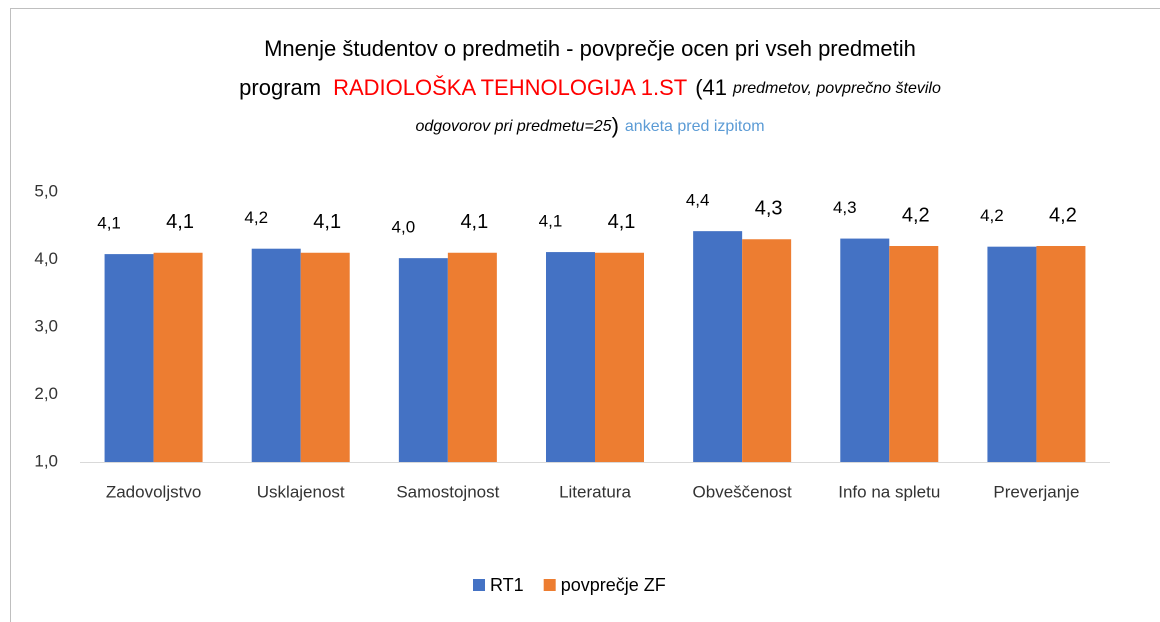 This screenshot has width=1160, height=622. Describe the element at coordinates (1036, 491) in the screenshot. I see `x-tick-label: Preverjanje` at that location.